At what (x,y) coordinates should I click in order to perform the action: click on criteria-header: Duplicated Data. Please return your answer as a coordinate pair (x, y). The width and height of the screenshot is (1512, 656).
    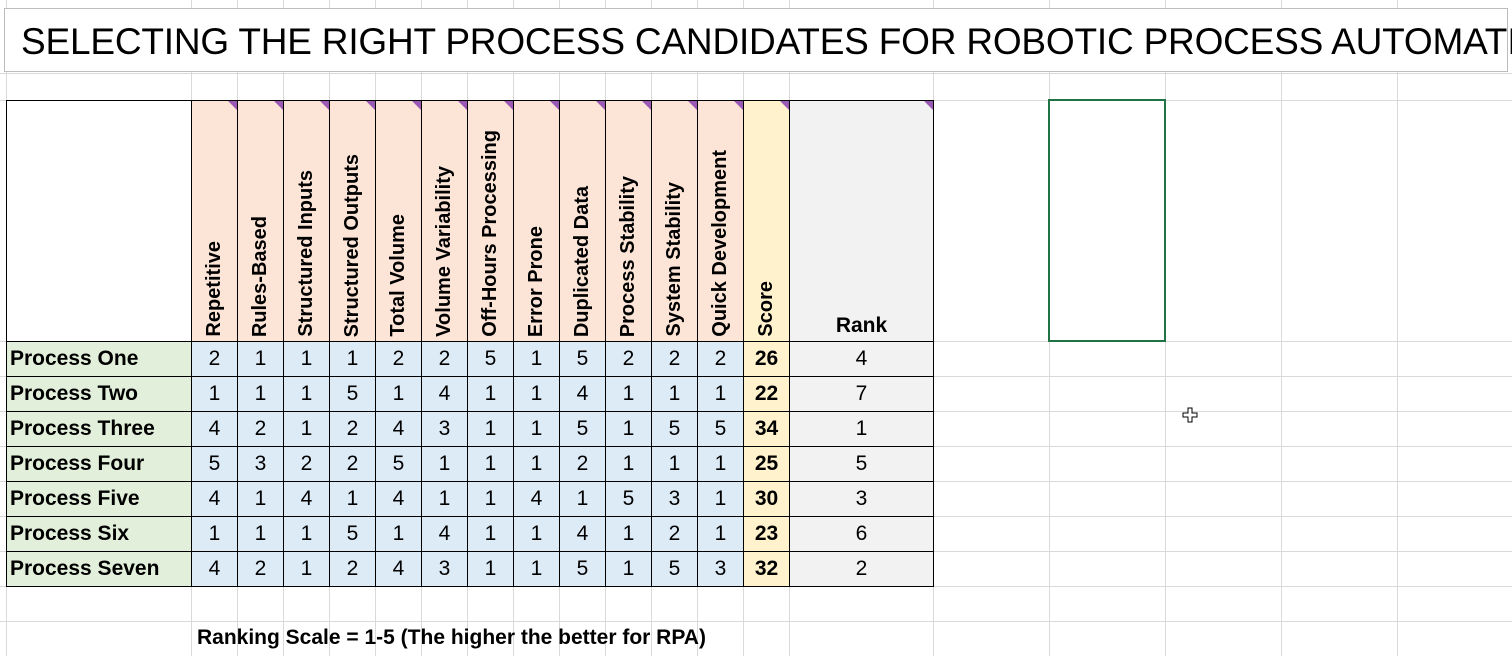
    Looking at the image, I should click on (582, 221).